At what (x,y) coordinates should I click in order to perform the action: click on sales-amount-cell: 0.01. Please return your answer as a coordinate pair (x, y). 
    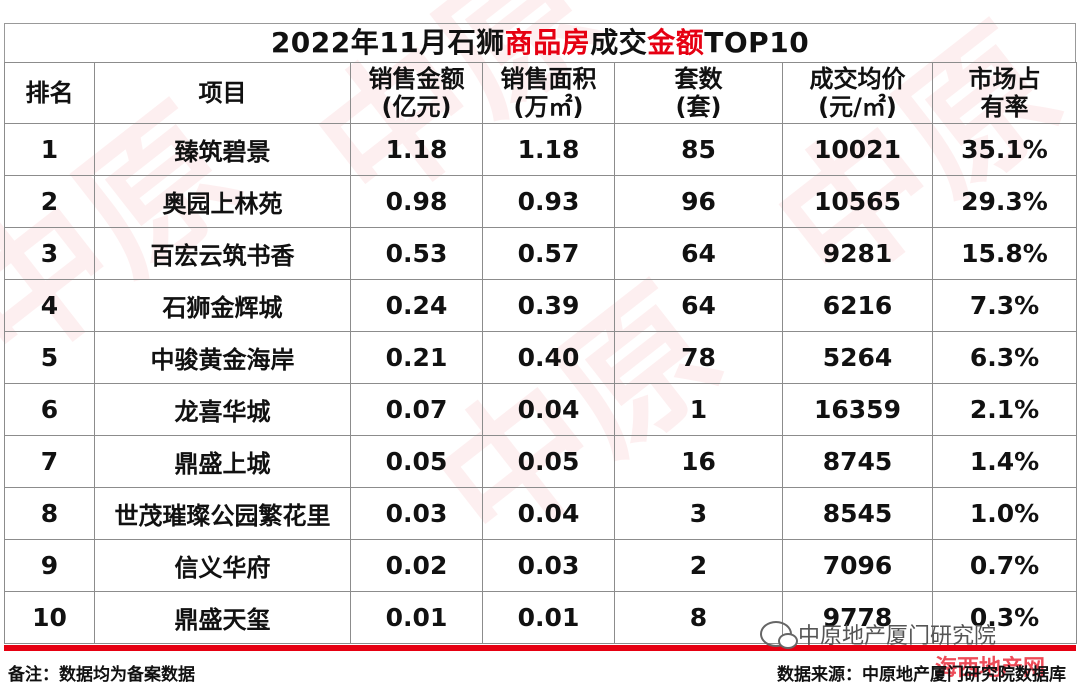
    Looking at the image, I should click on (416, 617).